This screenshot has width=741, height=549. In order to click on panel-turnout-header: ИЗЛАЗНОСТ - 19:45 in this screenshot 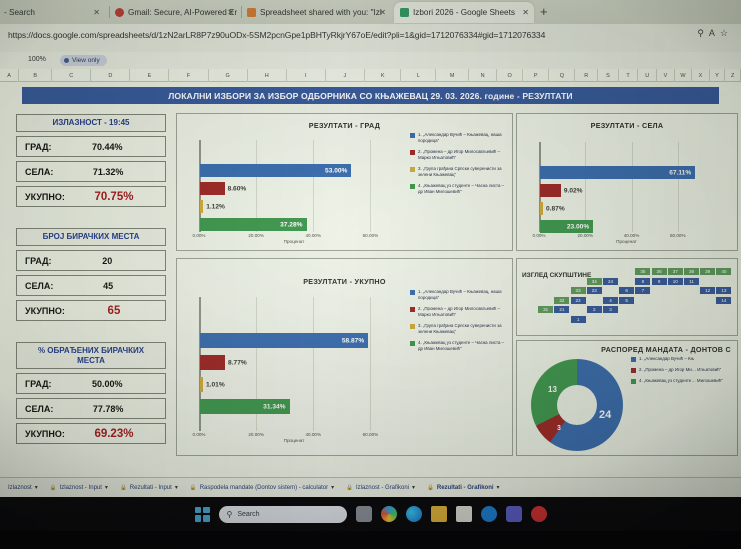, I will do `click(91, 123)`.